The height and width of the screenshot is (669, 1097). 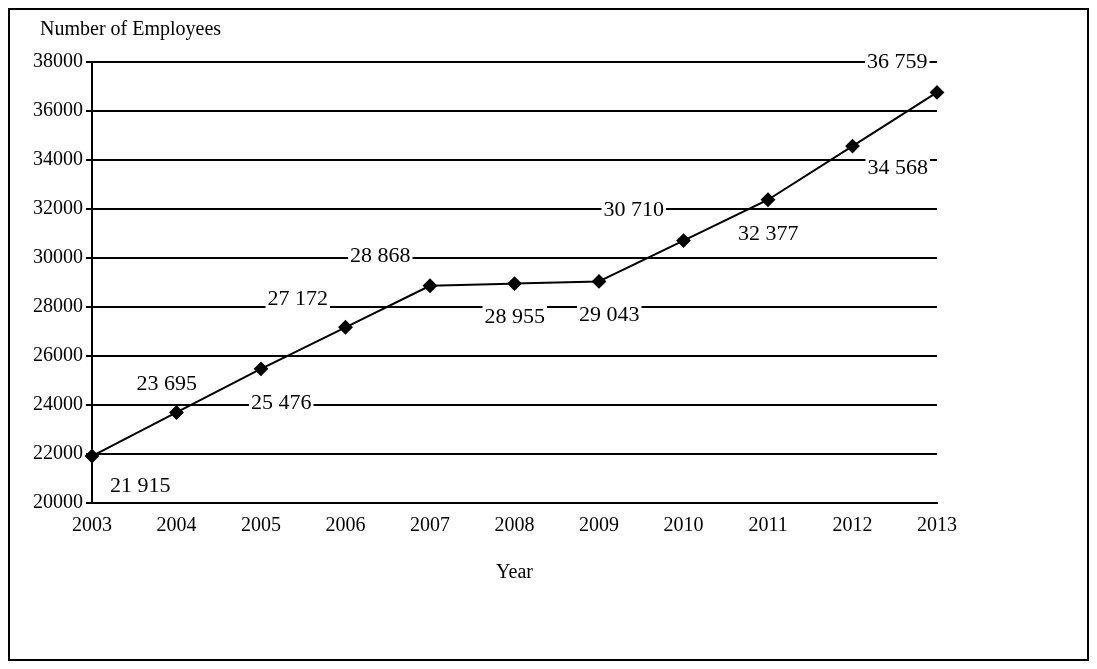 I want to click on y-tick-label: 20000, so click(x=58, y=501).